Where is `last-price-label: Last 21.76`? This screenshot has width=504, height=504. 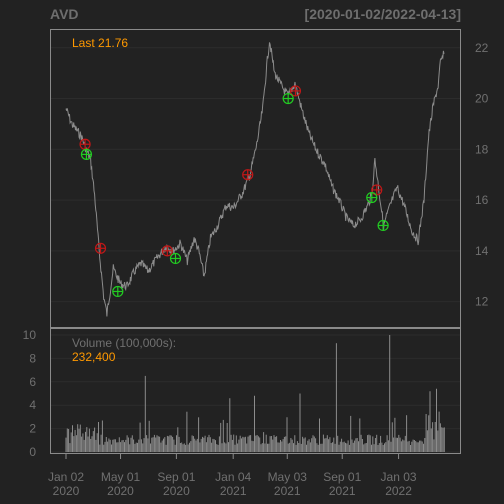 last-price-label: Last 21.76 is located at coordinates (100, 43).